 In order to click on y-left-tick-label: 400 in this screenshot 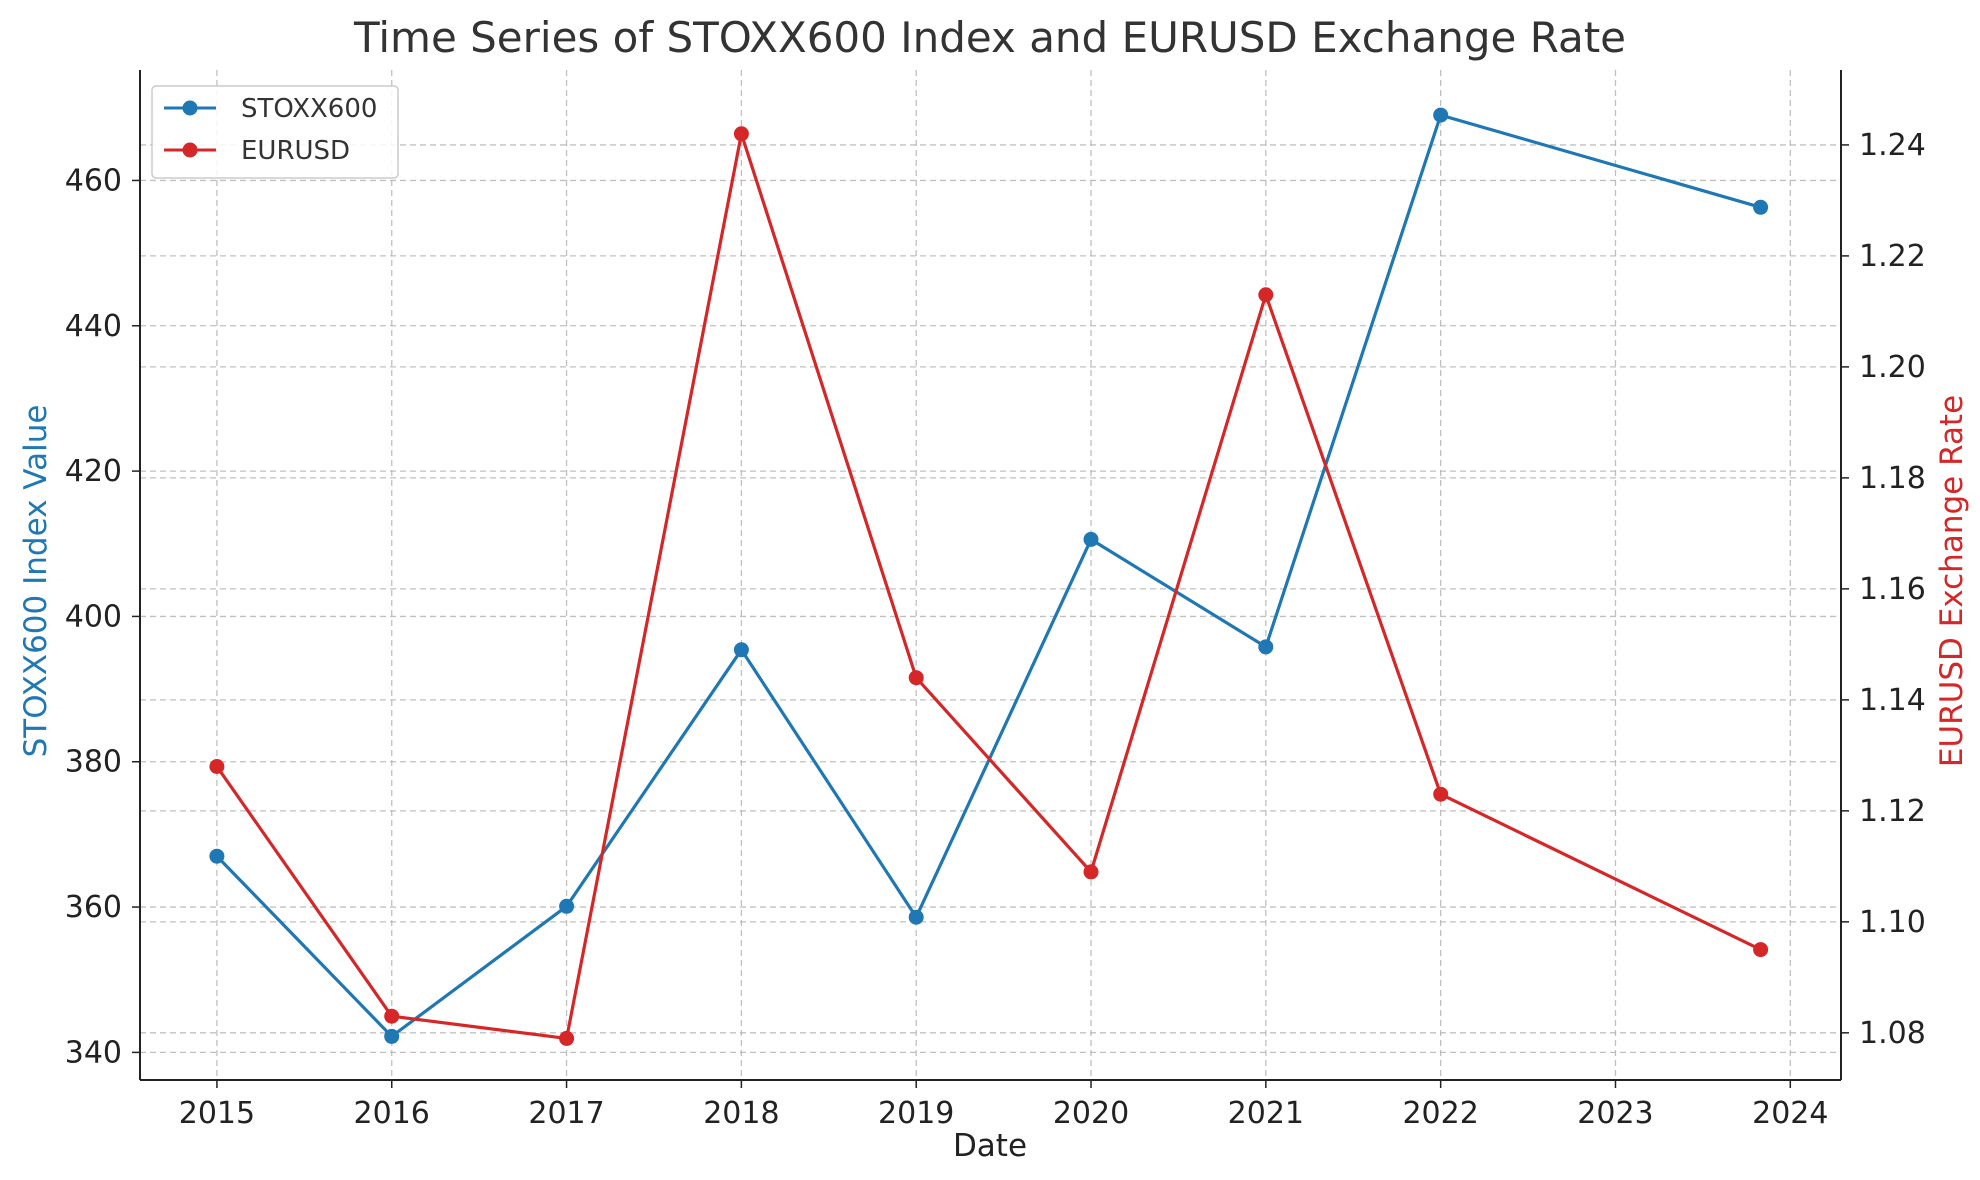, I will do `click(93, 616)`.